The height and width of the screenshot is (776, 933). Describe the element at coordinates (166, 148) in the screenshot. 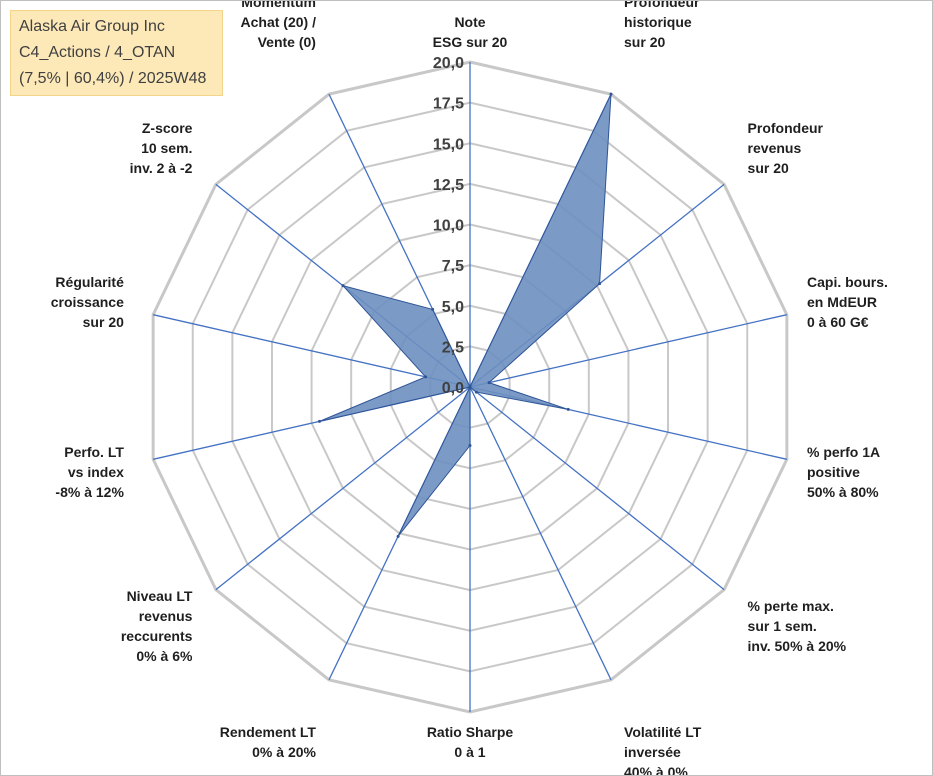

I see `axis-label-12-line-1: 10 sem.` at that location.